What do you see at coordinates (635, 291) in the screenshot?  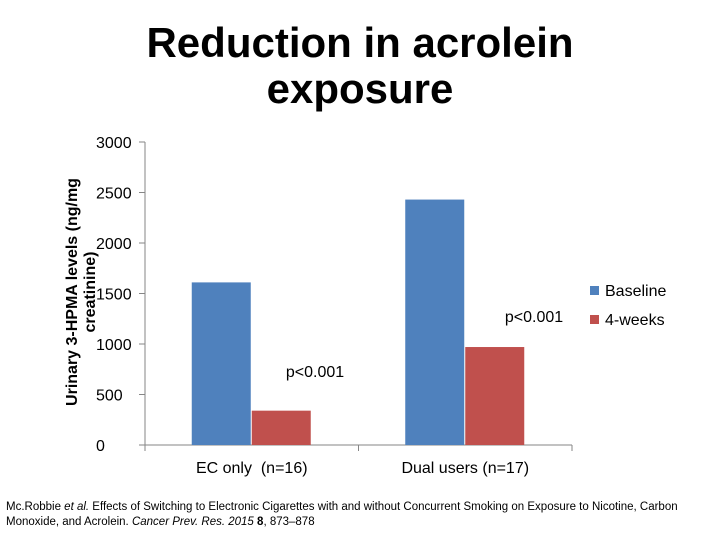 I see `legend-label: Baseline` at bounding box center [635, 291].